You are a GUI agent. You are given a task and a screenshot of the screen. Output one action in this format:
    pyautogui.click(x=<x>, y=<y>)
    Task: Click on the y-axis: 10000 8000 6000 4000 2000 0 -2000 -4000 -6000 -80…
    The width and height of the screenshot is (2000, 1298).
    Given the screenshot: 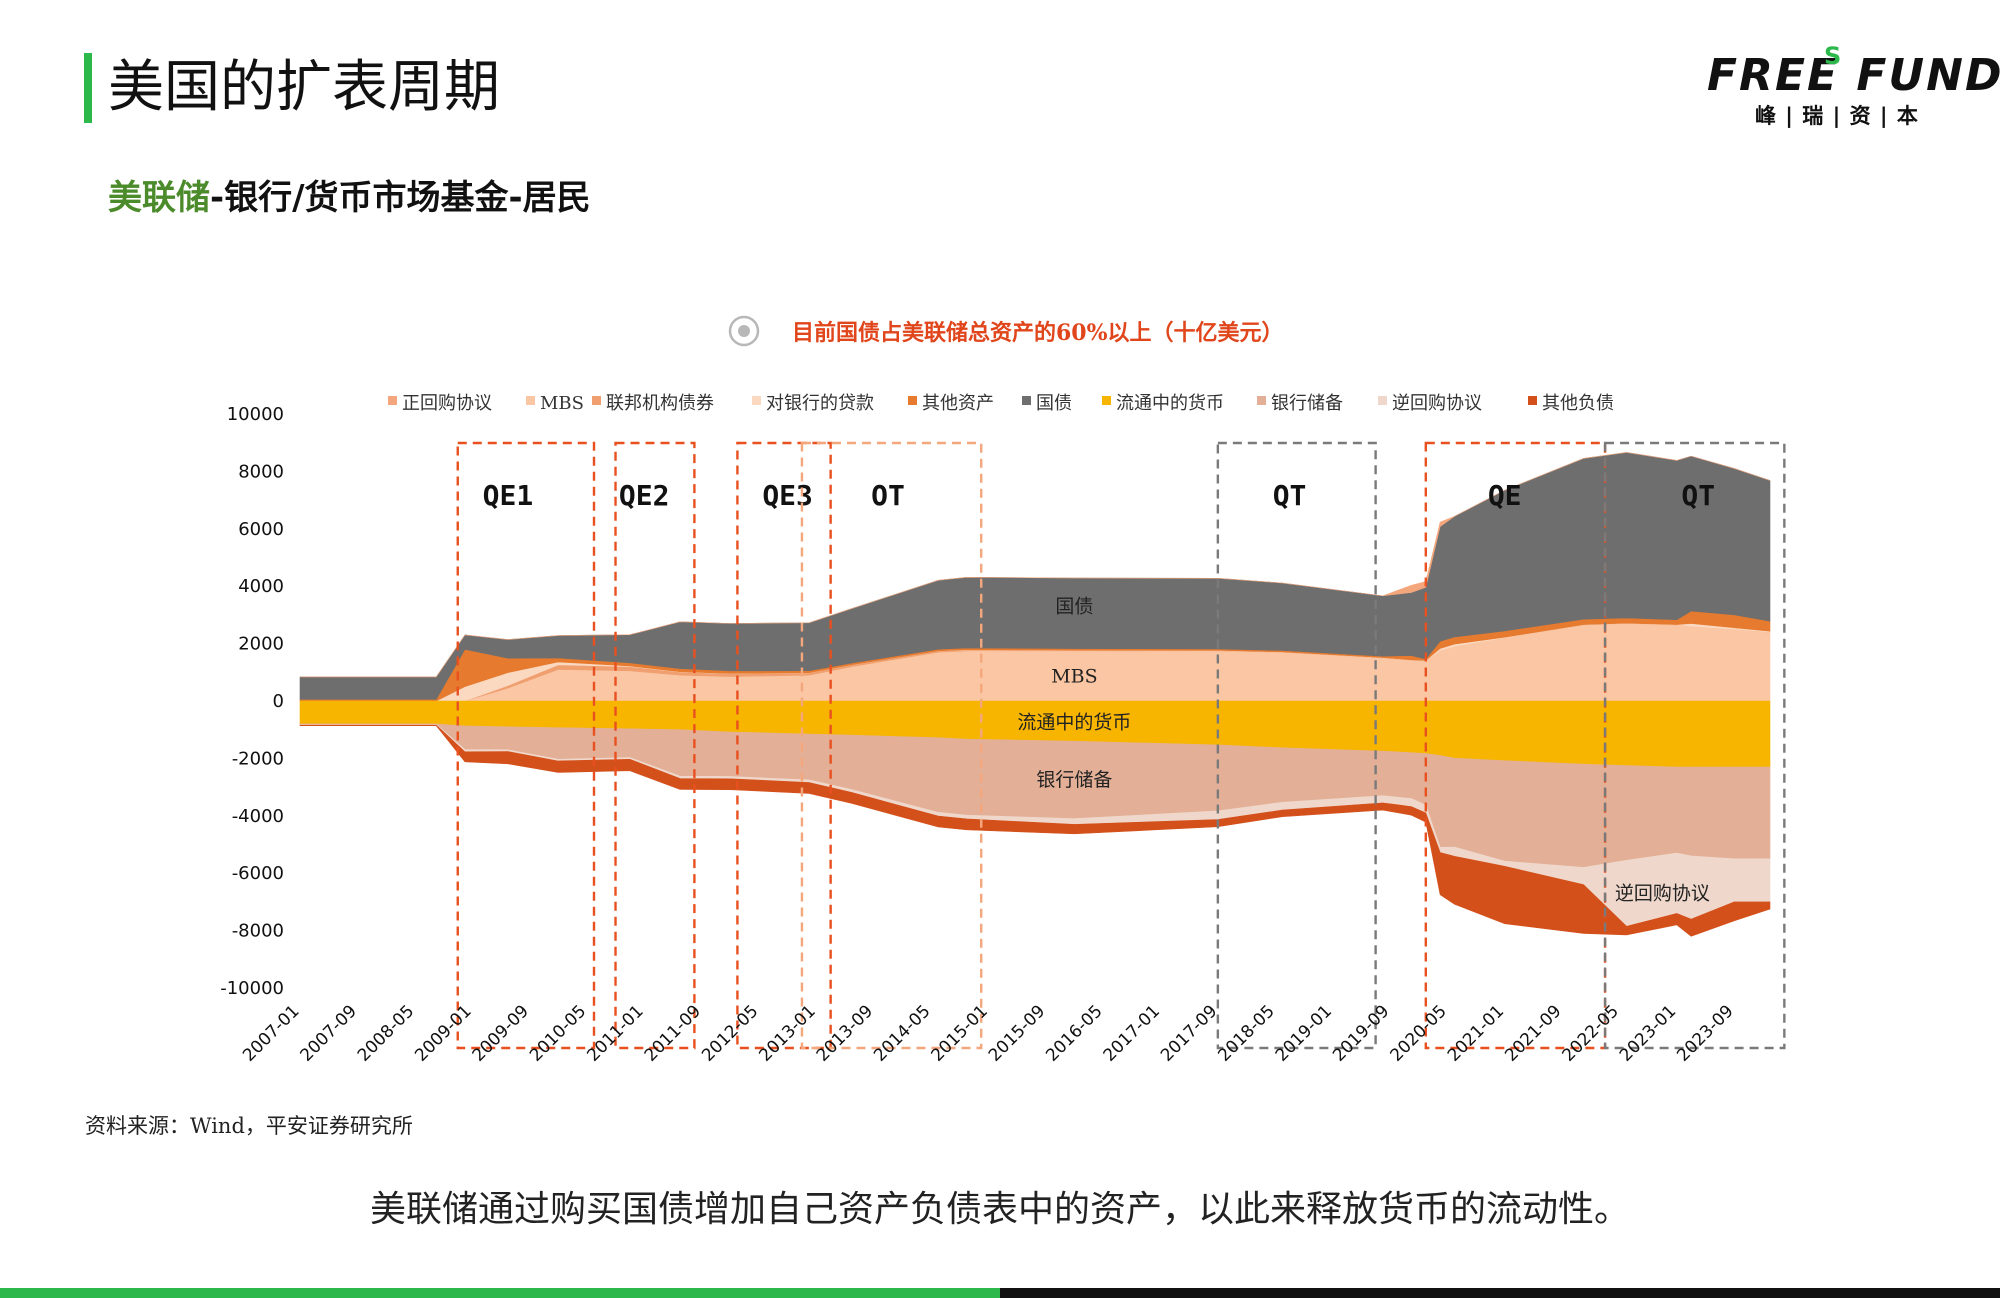 What is the action you would take?
    pyautogui.click(x=252, y=701)
    